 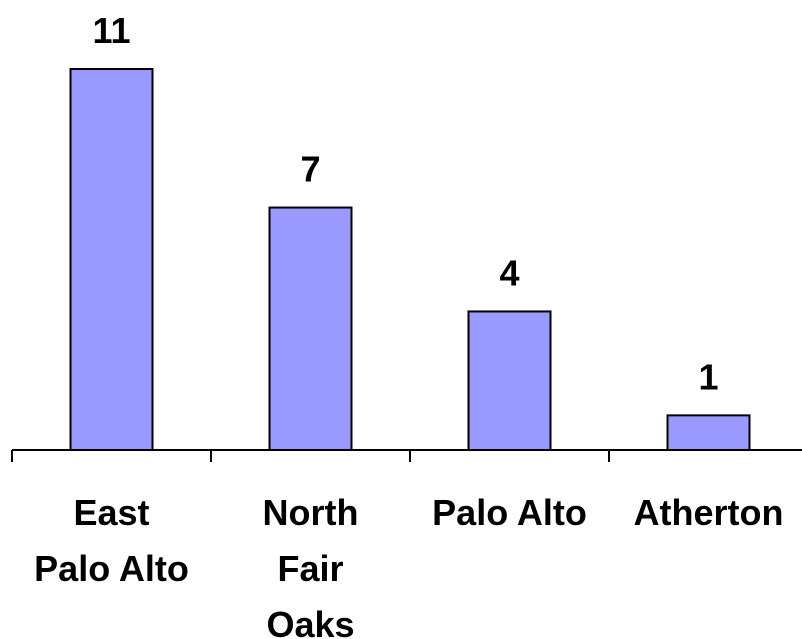 I want to click on category-label-line: East, so click(x=111, y=512).